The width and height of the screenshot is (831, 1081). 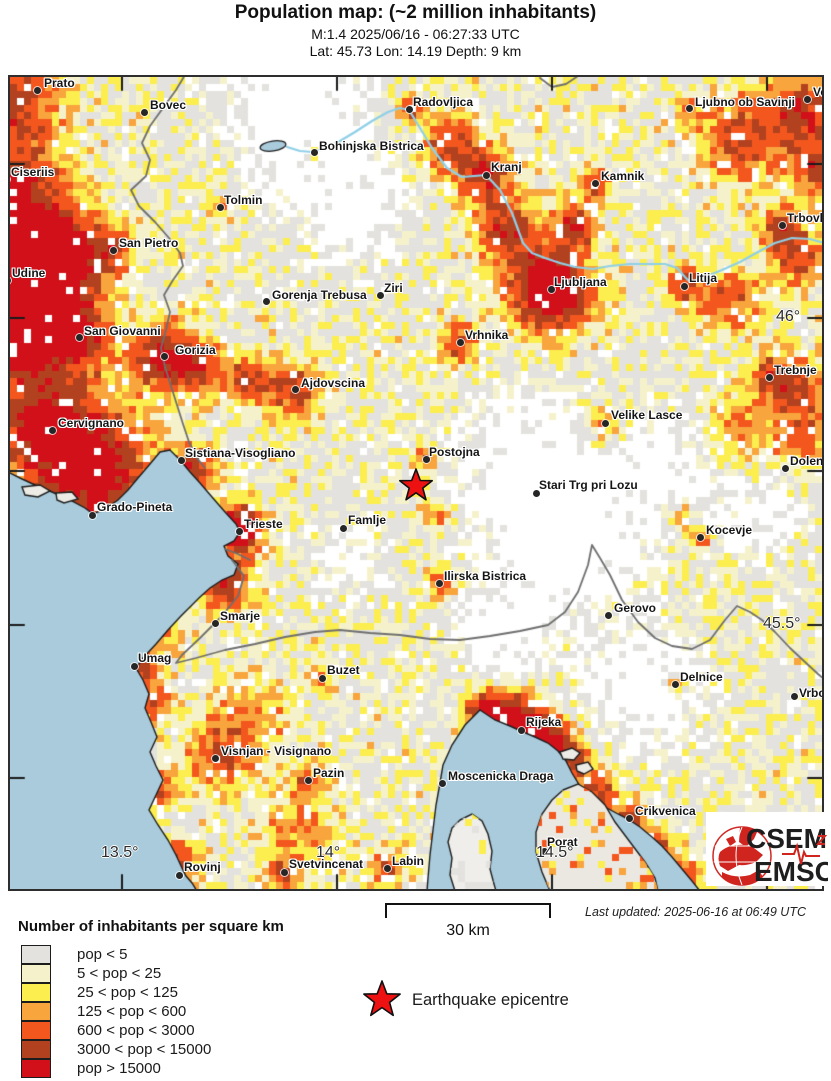 I want to click on city-label: Radovljica, so click(x=443, y=102).